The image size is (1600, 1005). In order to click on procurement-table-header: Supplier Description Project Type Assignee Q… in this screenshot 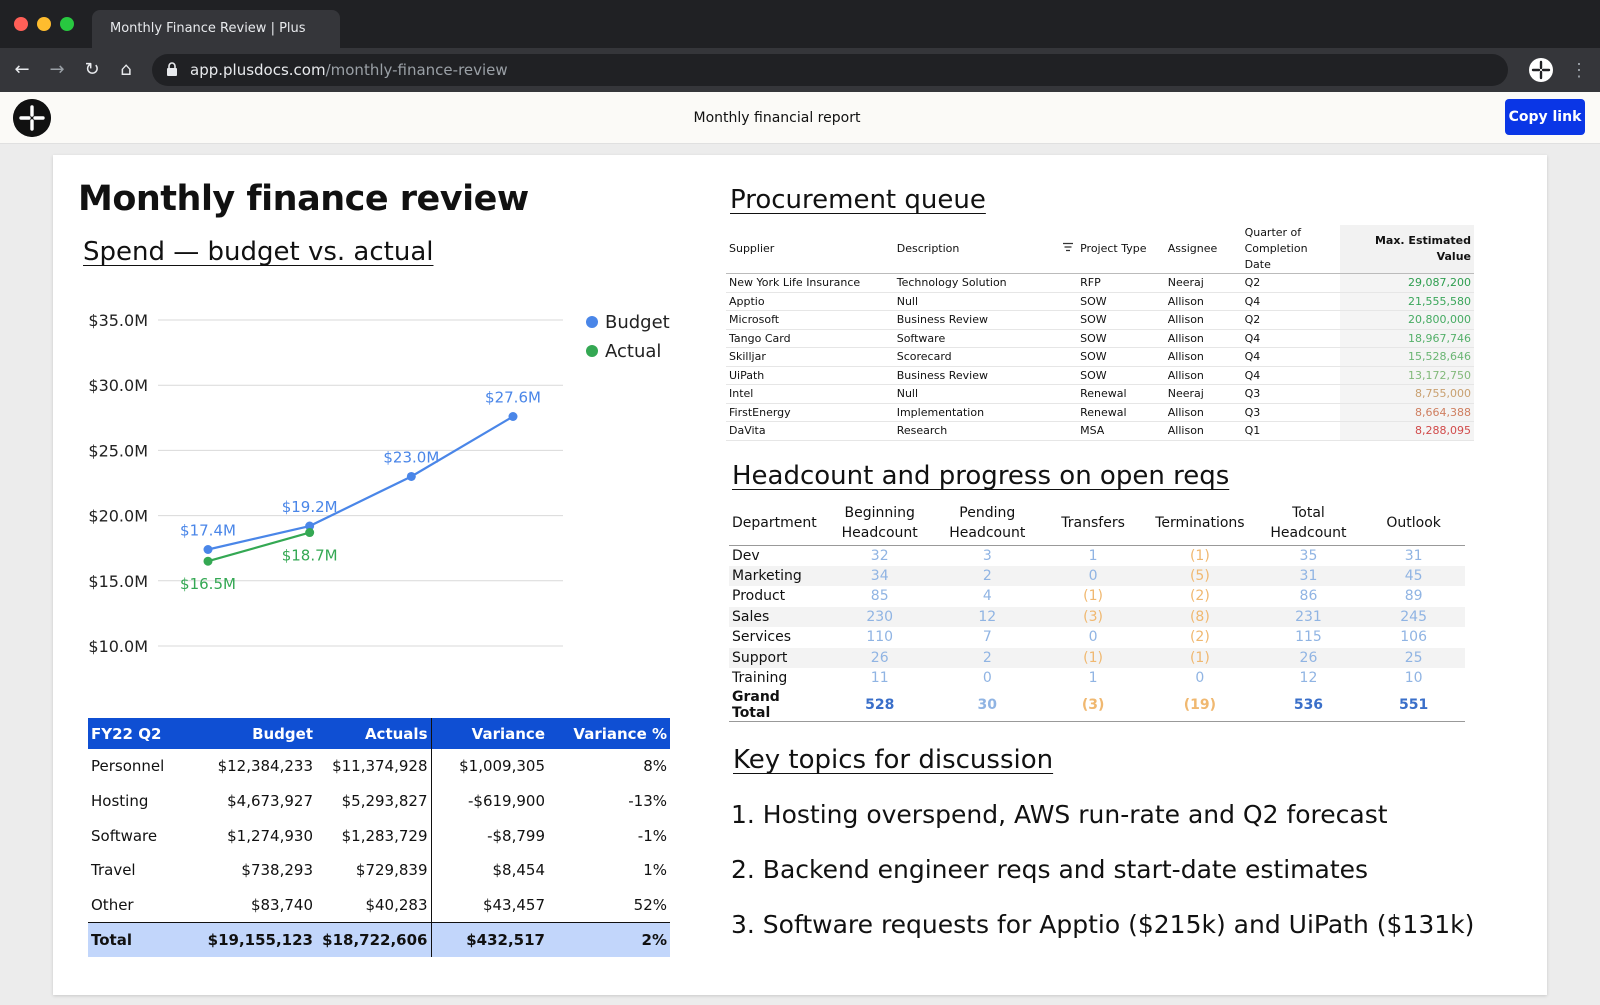, I will do `click(1100, 249)`.